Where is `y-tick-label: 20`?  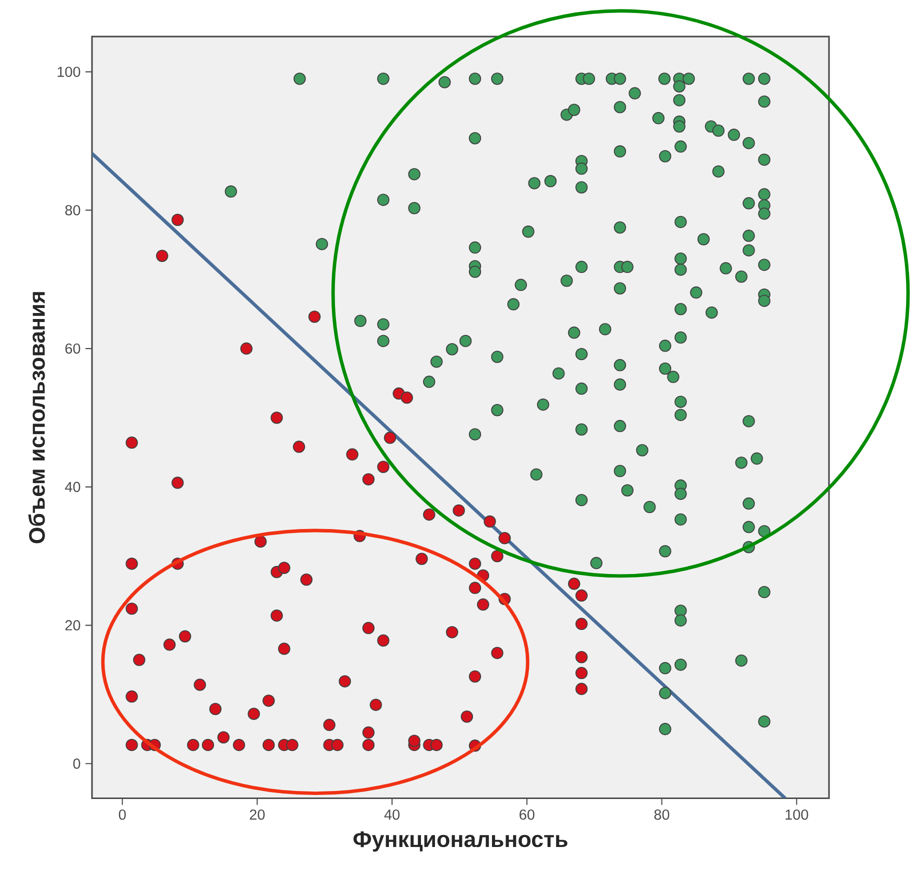
y-tick-label: 20 is located at coordinates (72, 625).